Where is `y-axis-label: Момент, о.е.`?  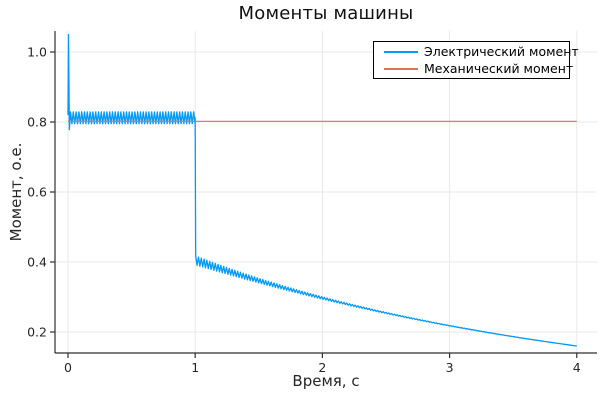 y-axis-label: Момент, о.е. is located at coordinates (16, 192).